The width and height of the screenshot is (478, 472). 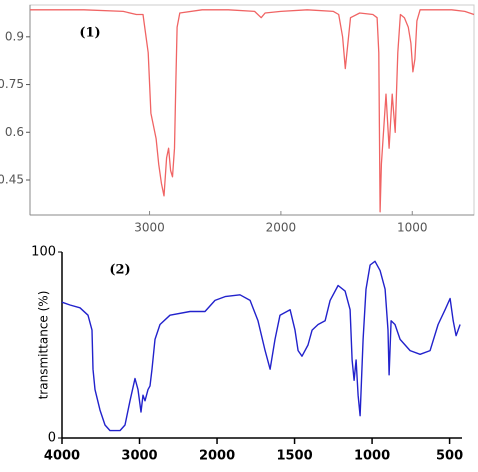 I want to click on x-tick-label: 500, so click(x=449, y=456).